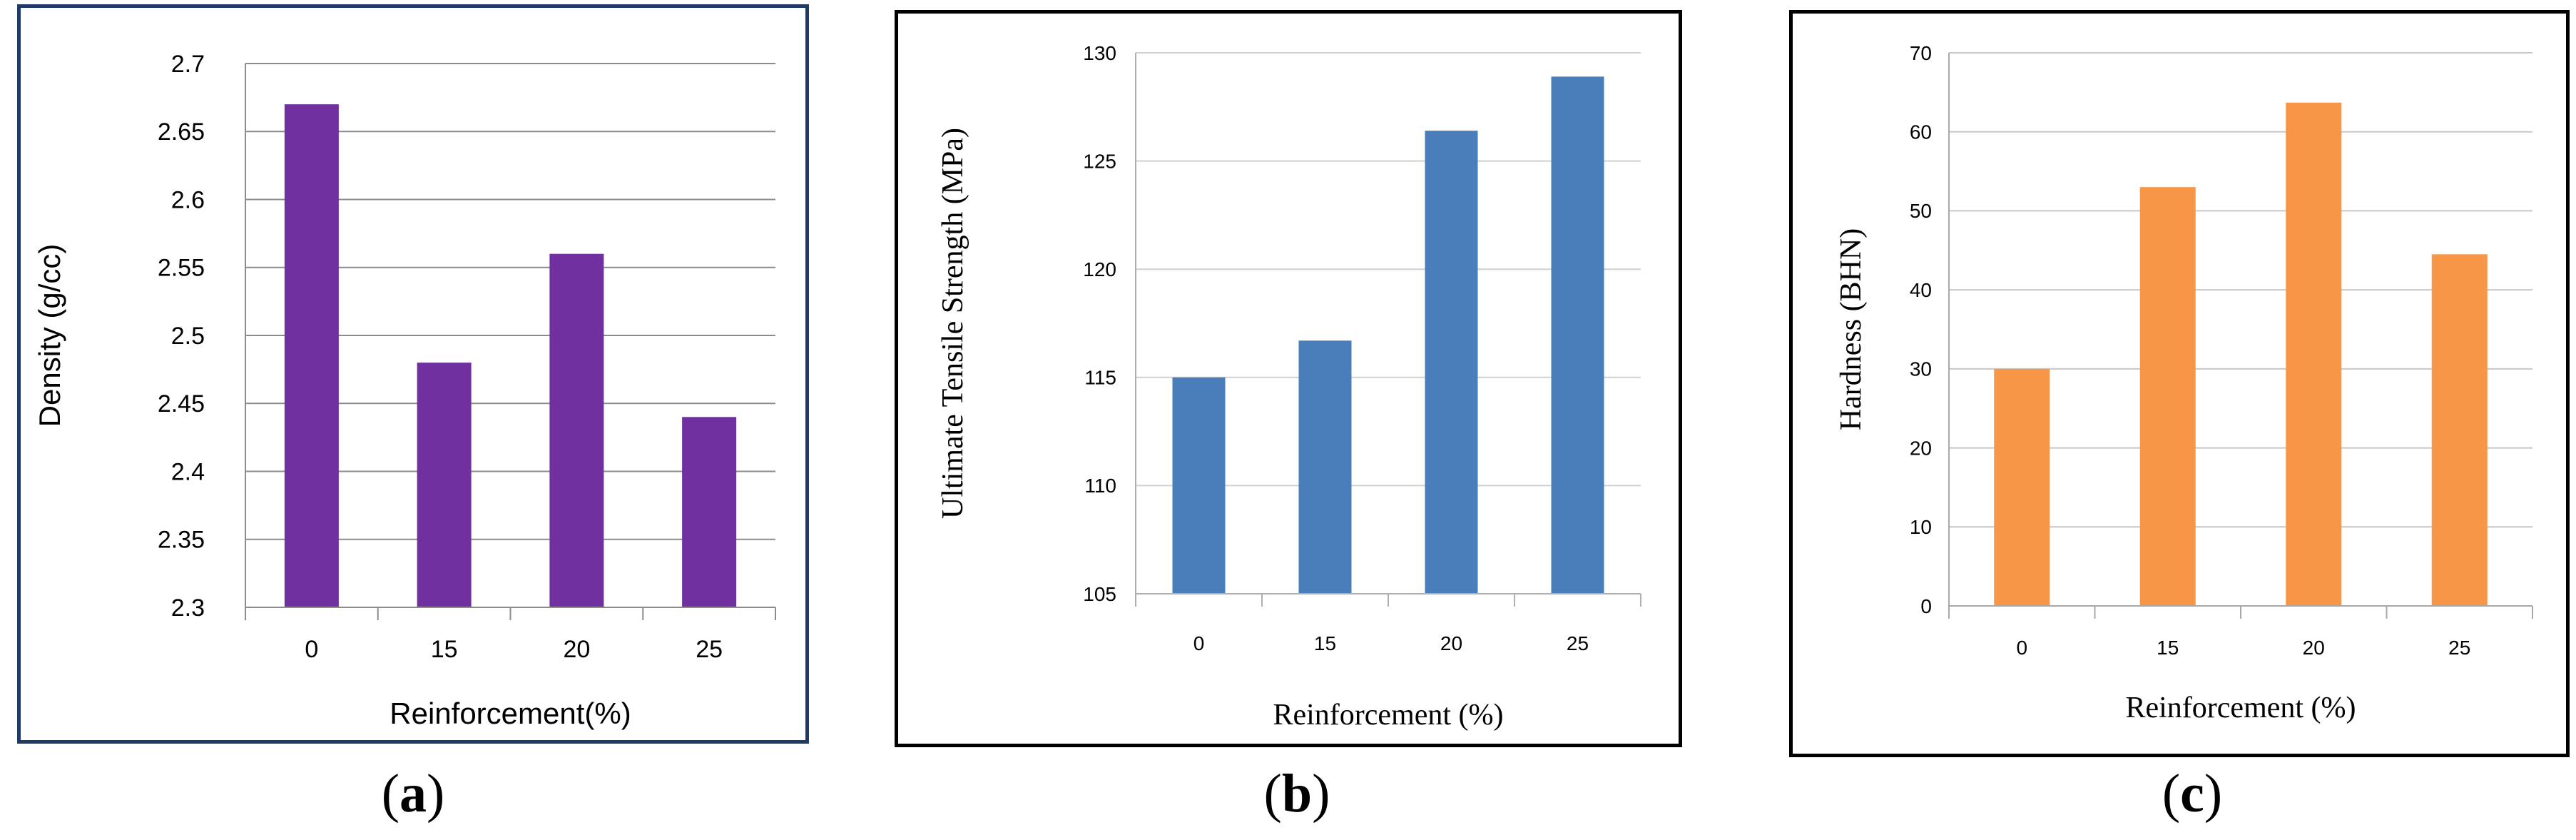  Describe the element at coordinates (709, 649) in the screenshot. I see `density-category-label: 25` at that location.